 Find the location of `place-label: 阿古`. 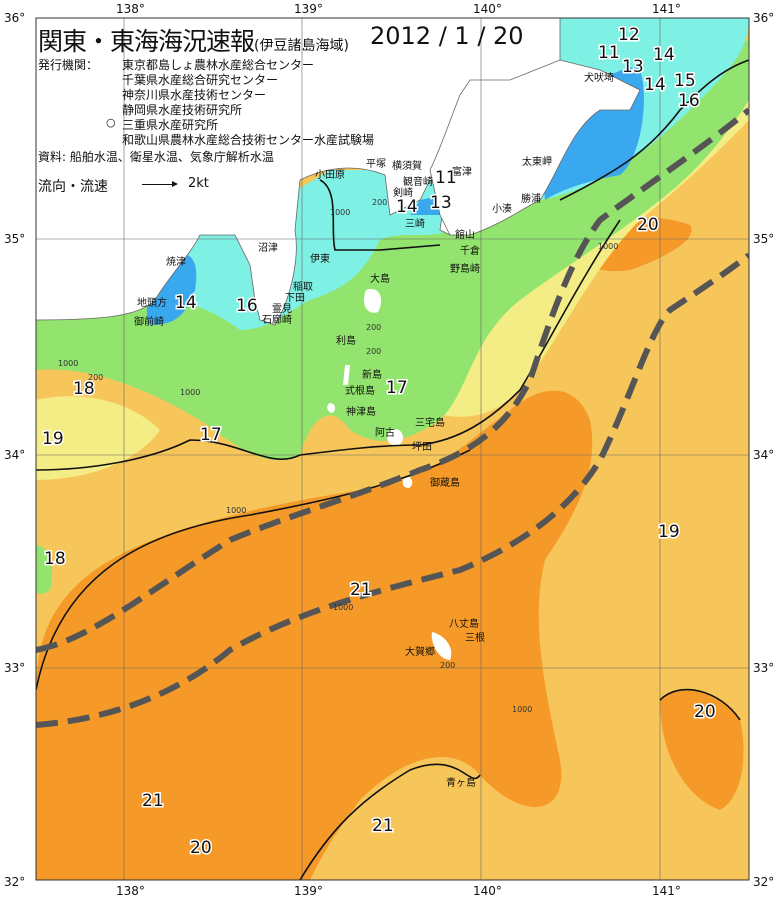

place-label: 阿古 is located at coordinates (385, 432).